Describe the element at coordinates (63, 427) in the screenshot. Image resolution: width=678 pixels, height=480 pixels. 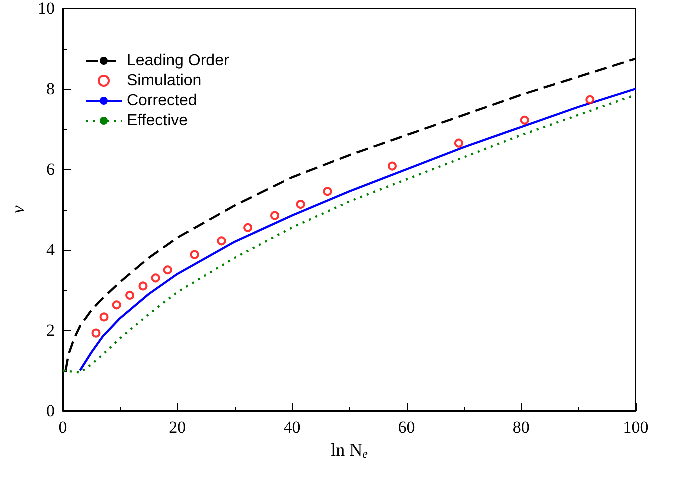
I see `x-tick-label: 0` at that location.